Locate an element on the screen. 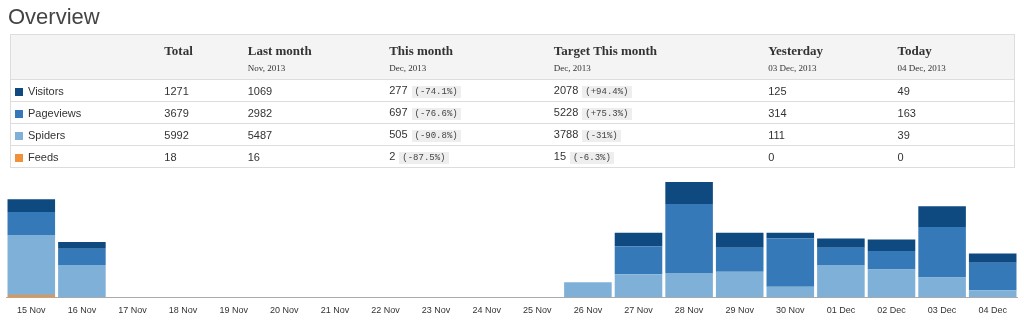 This screenshot has width=1024, height=331. x-tick-label: 30 Nov is located at coordinates (791, 310).